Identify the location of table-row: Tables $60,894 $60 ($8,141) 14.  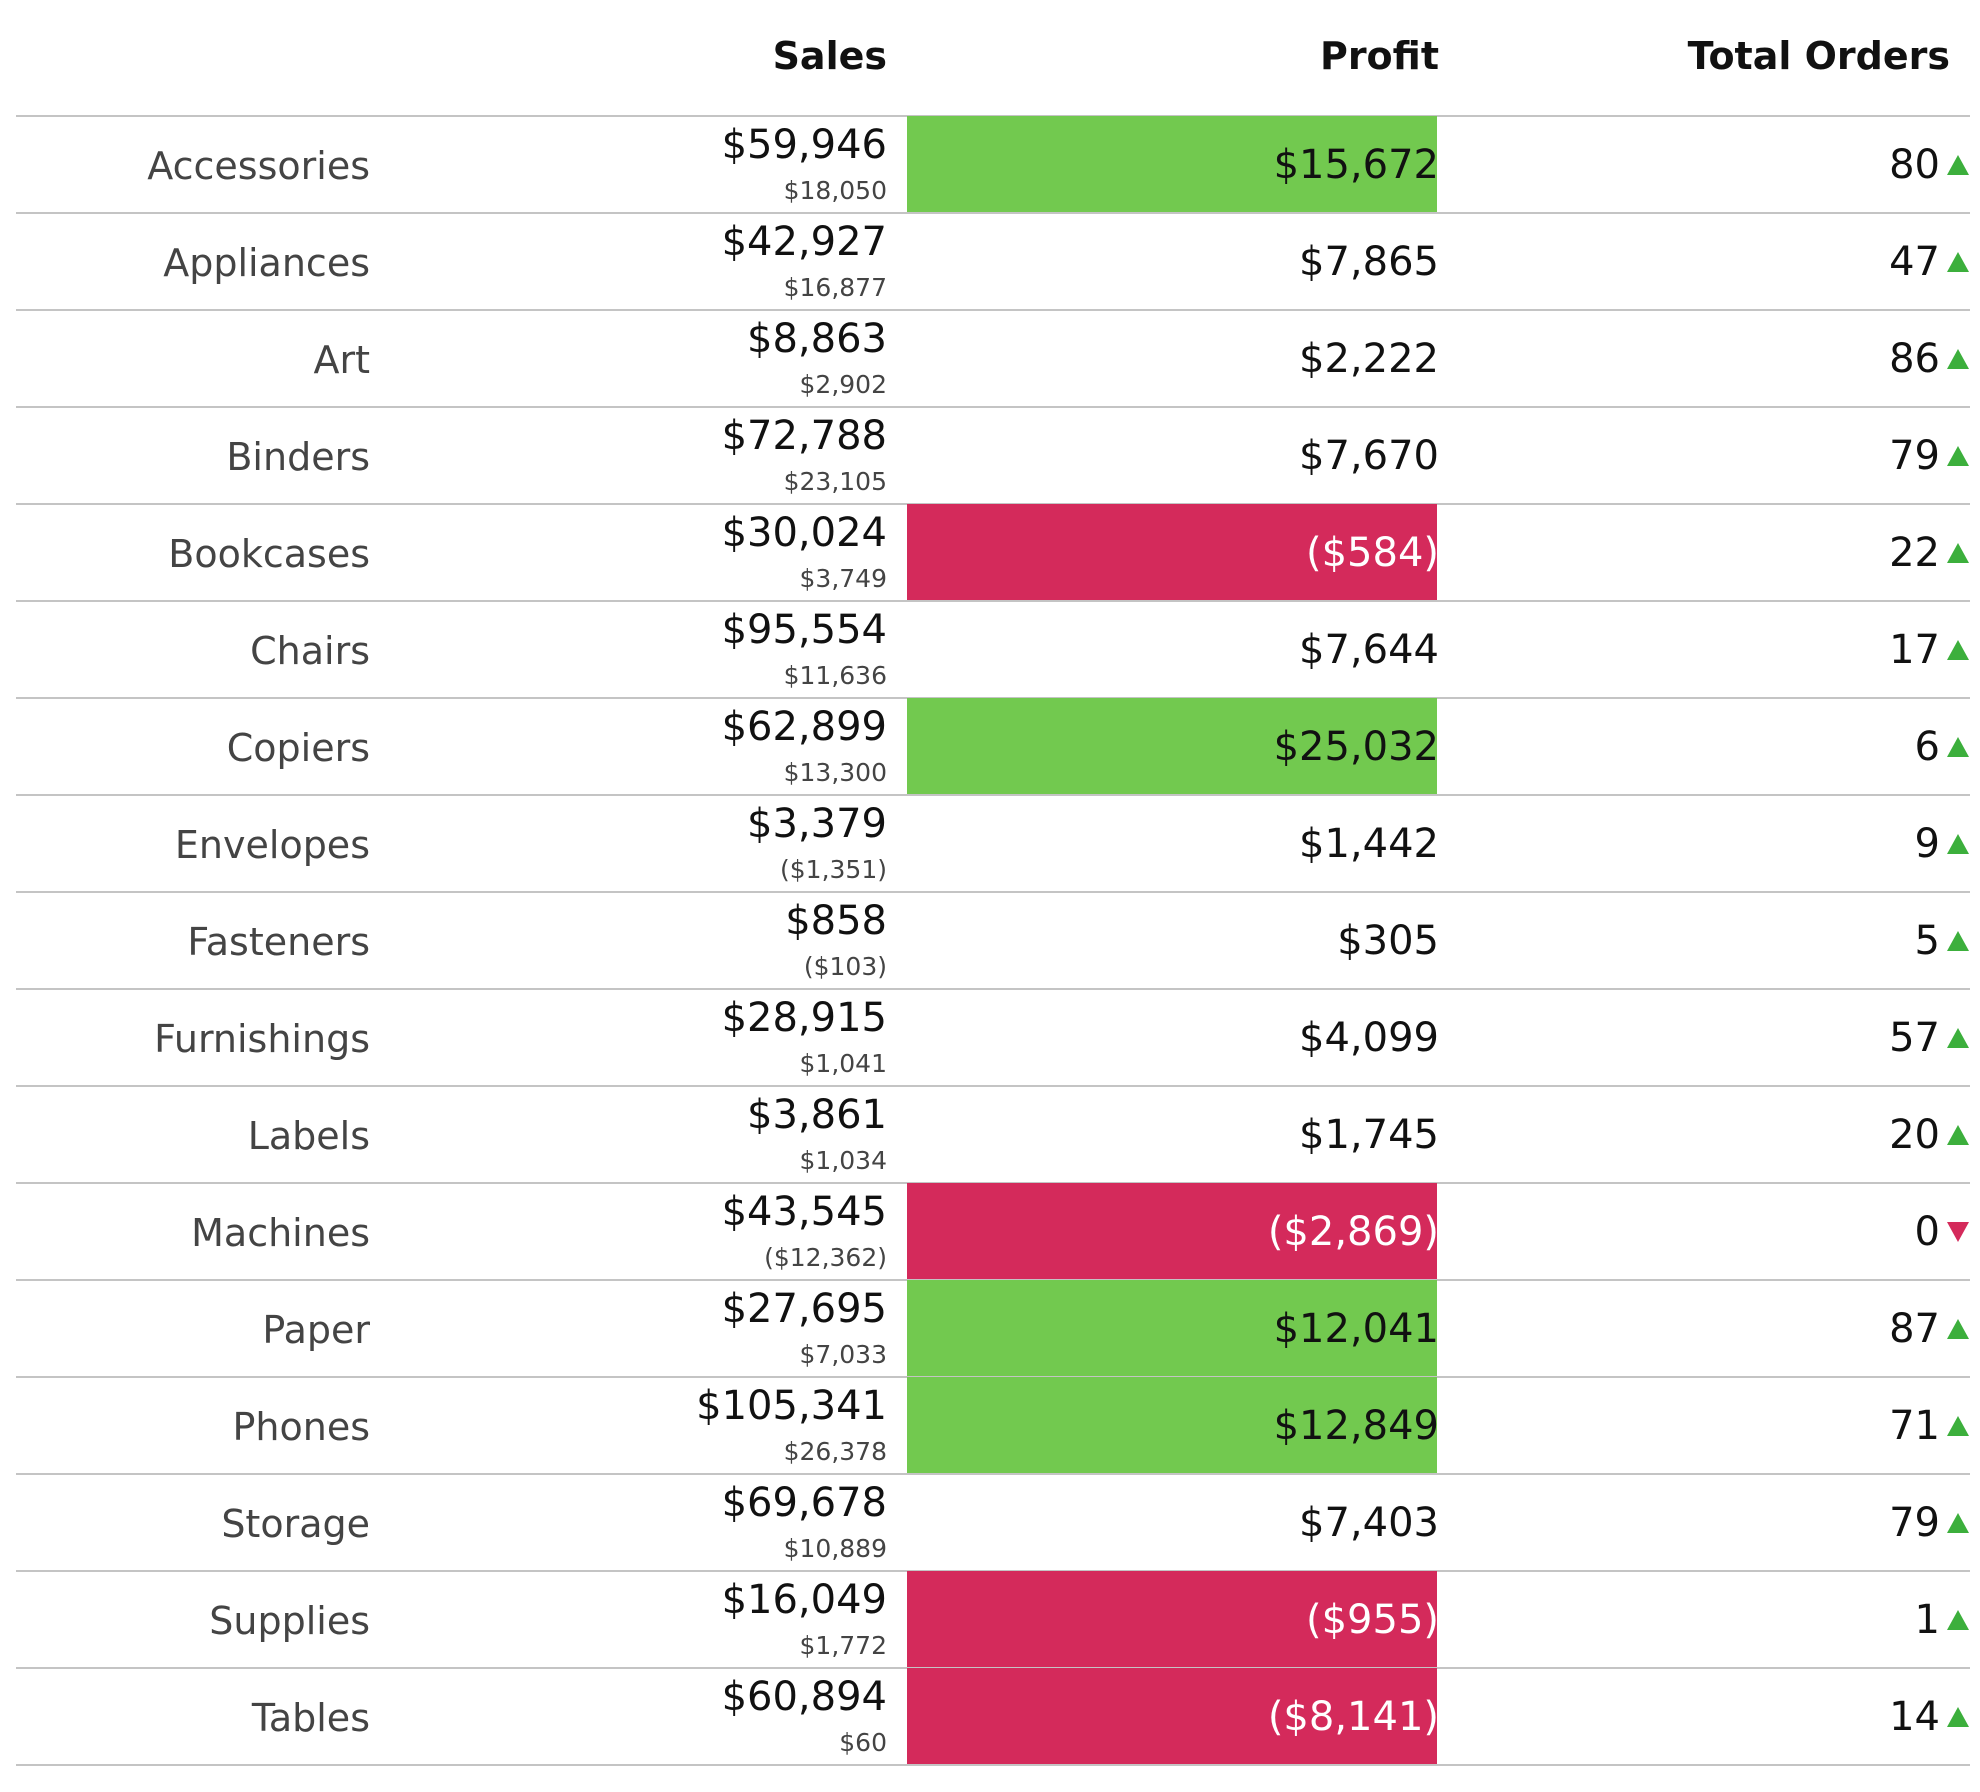
(993, 1717).